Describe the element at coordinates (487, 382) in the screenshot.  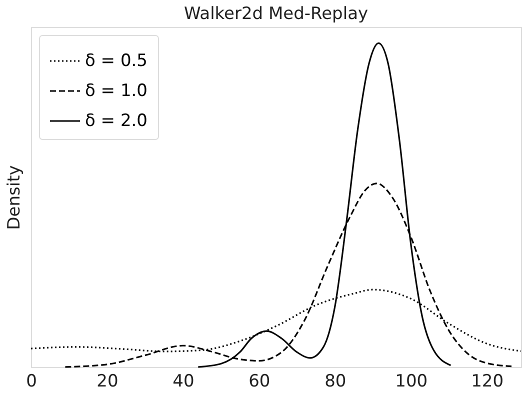
I see `x-tick-label: 120` at that location.